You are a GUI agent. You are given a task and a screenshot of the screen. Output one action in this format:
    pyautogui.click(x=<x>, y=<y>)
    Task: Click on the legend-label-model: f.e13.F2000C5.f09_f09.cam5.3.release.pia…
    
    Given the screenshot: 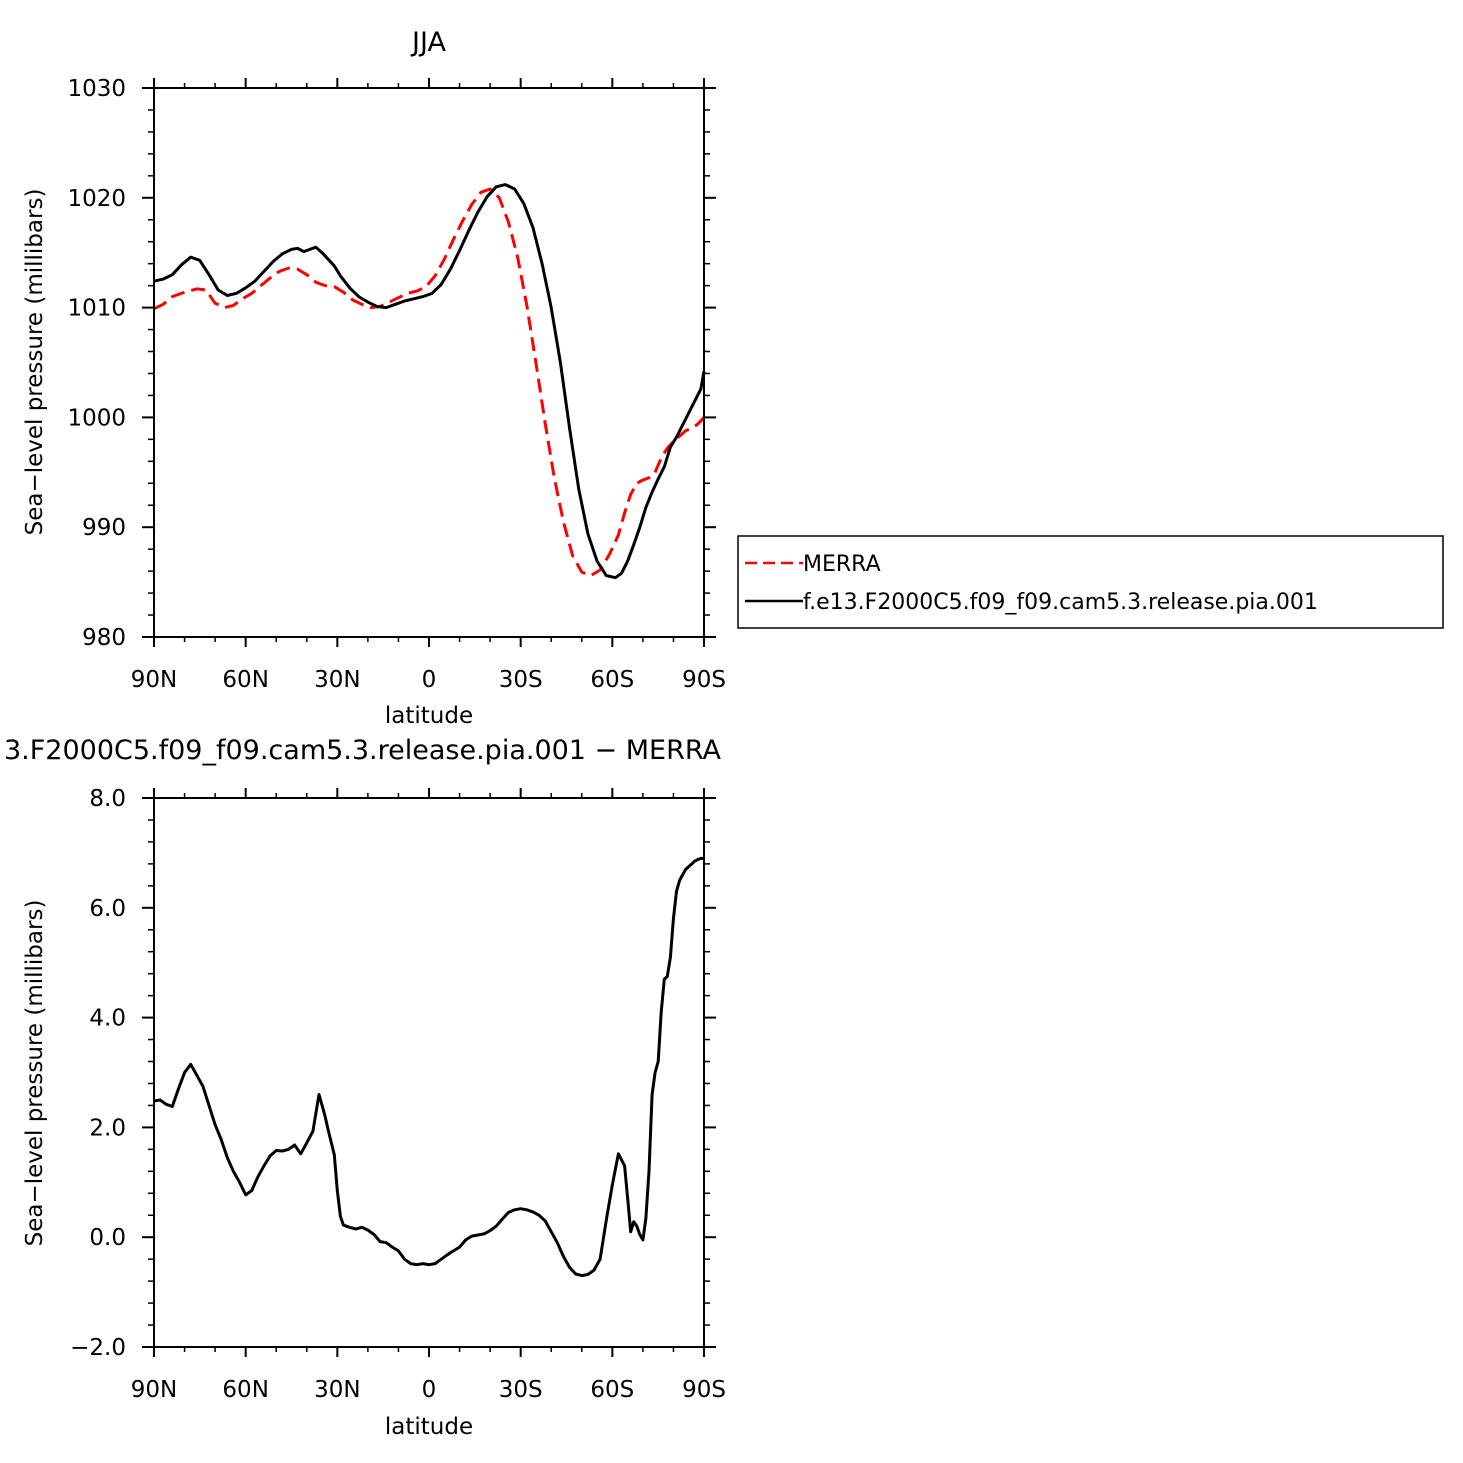 What is the action you would take?
    pyautogui.click(x=1060, y=602)
    